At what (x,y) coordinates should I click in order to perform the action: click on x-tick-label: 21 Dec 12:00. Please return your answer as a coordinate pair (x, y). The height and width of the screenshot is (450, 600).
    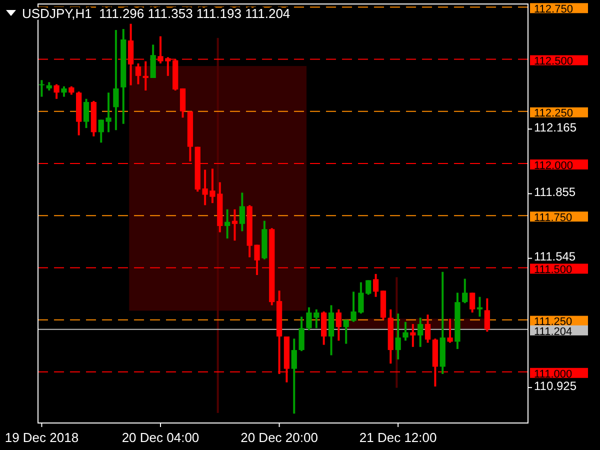
    Looking at the image, I should click on (398, 437).